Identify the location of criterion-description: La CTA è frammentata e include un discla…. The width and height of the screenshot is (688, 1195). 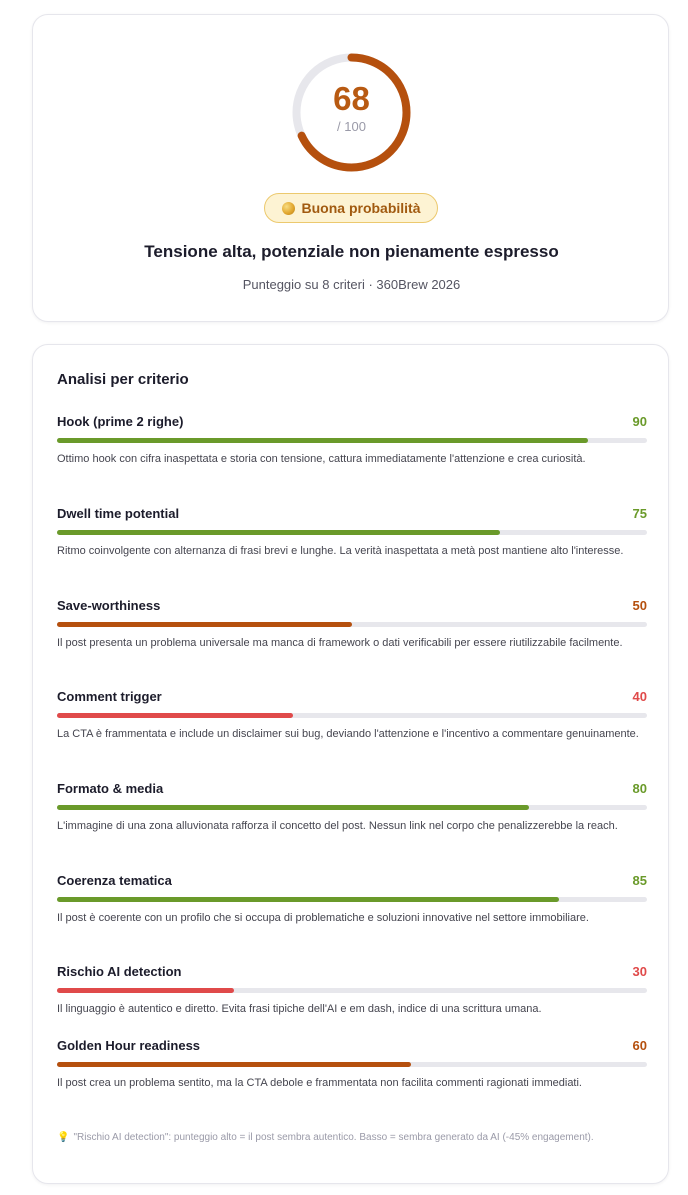
(348, 734).